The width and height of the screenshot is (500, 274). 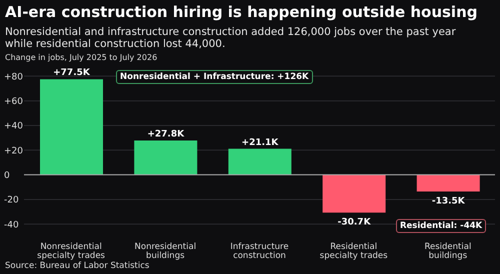 What do you see at coordinates (14, 127) in the screenshot?
I see `y-tick-label: +40` at bounding box center [14, 127].